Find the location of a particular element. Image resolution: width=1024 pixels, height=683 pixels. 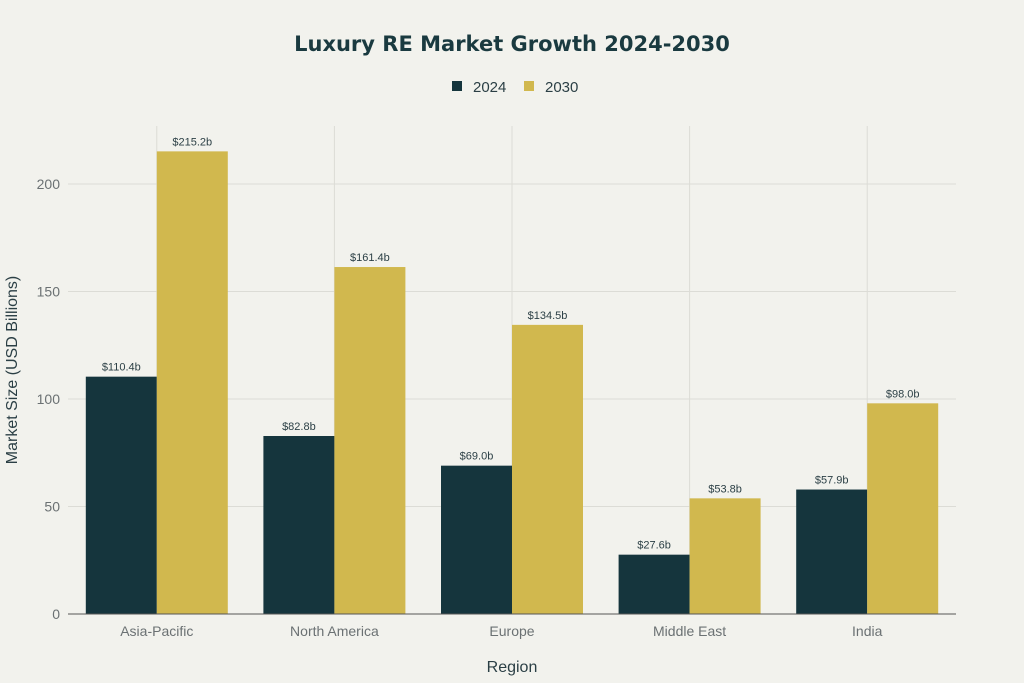

data-label: $57.9b is located at coordinates (832, 481).